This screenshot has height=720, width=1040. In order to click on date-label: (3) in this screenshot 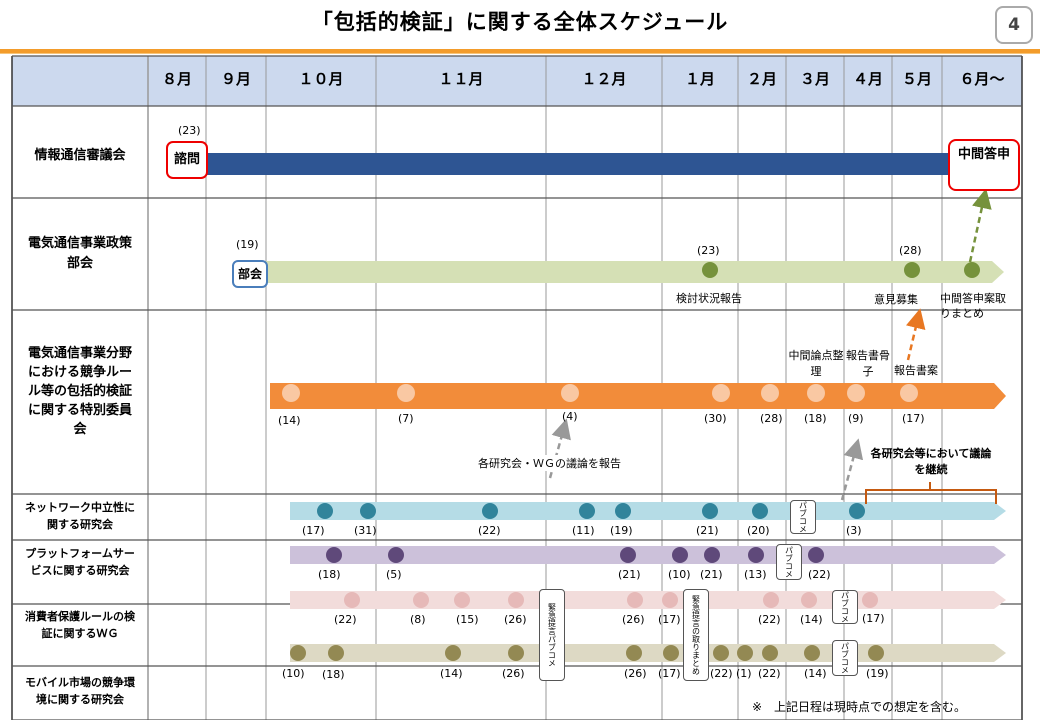, I will do `click(854, 530)`.